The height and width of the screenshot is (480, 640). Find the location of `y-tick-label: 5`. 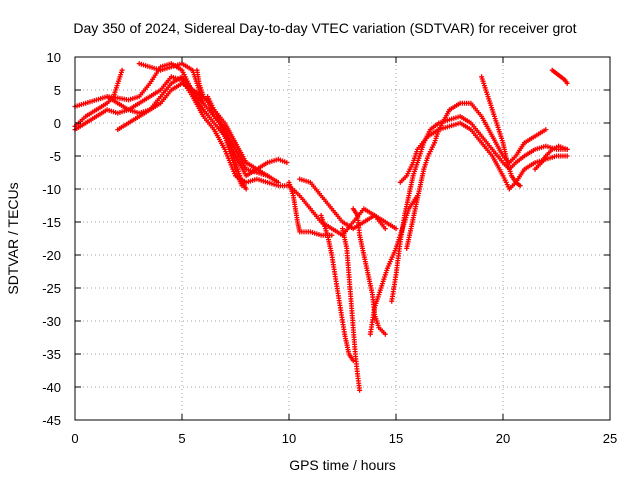

y-tick-label: 5 is located at coordinates (57, 90).